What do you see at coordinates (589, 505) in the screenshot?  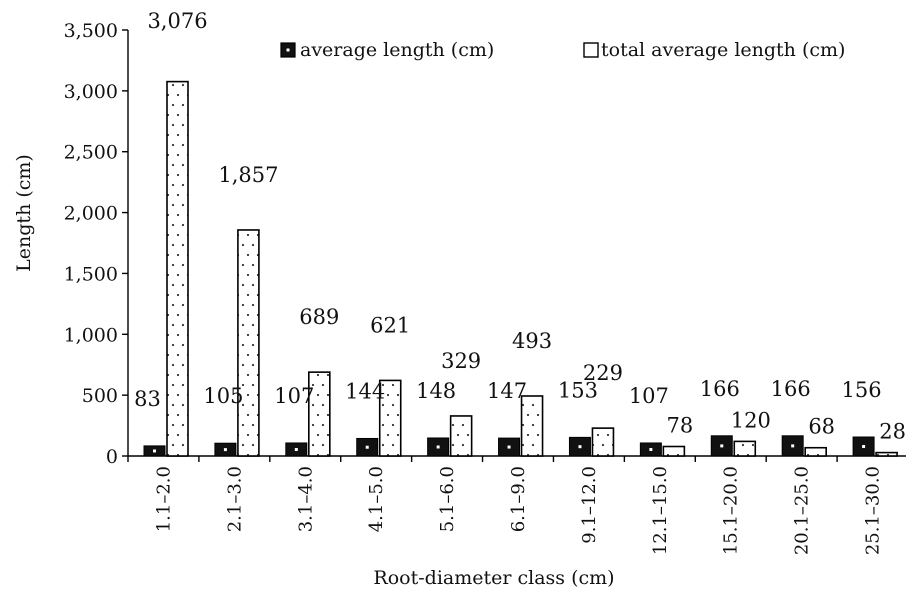 I see `x-tick-label: 9.1–12.0` at bounding box center [589, 505].